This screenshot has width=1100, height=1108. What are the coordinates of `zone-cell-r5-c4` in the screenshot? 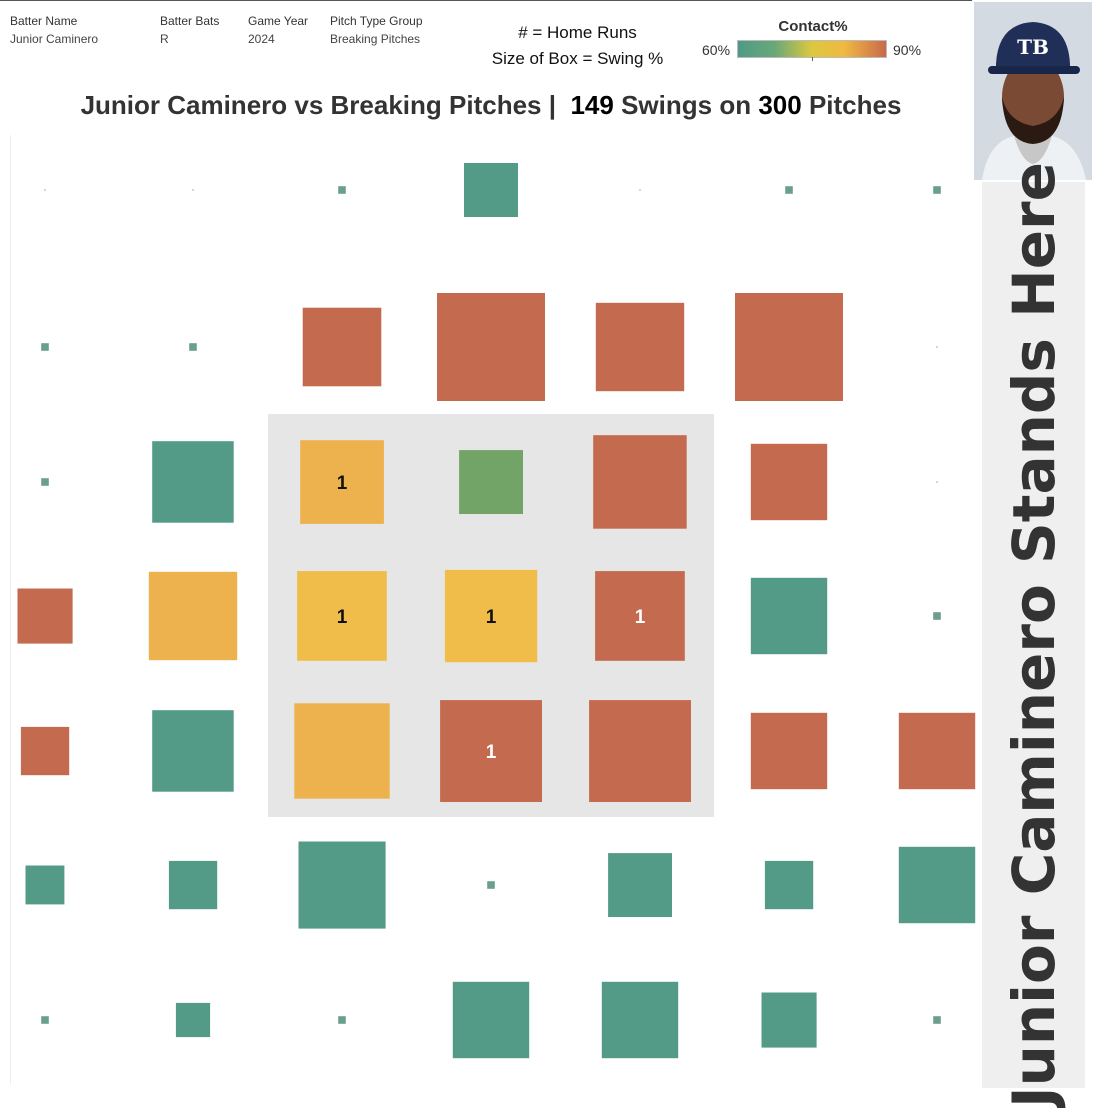 It's located at (640, 885).